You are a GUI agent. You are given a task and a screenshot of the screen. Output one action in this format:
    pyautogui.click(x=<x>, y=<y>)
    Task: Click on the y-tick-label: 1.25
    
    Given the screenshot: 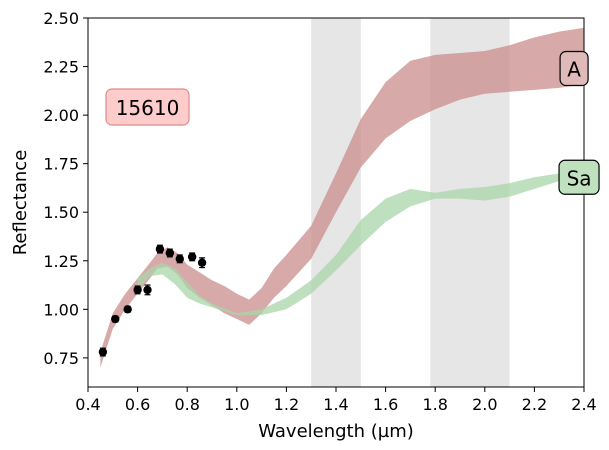 What is the action you would take?
    pyautogui.click(x=61, y=261)
    